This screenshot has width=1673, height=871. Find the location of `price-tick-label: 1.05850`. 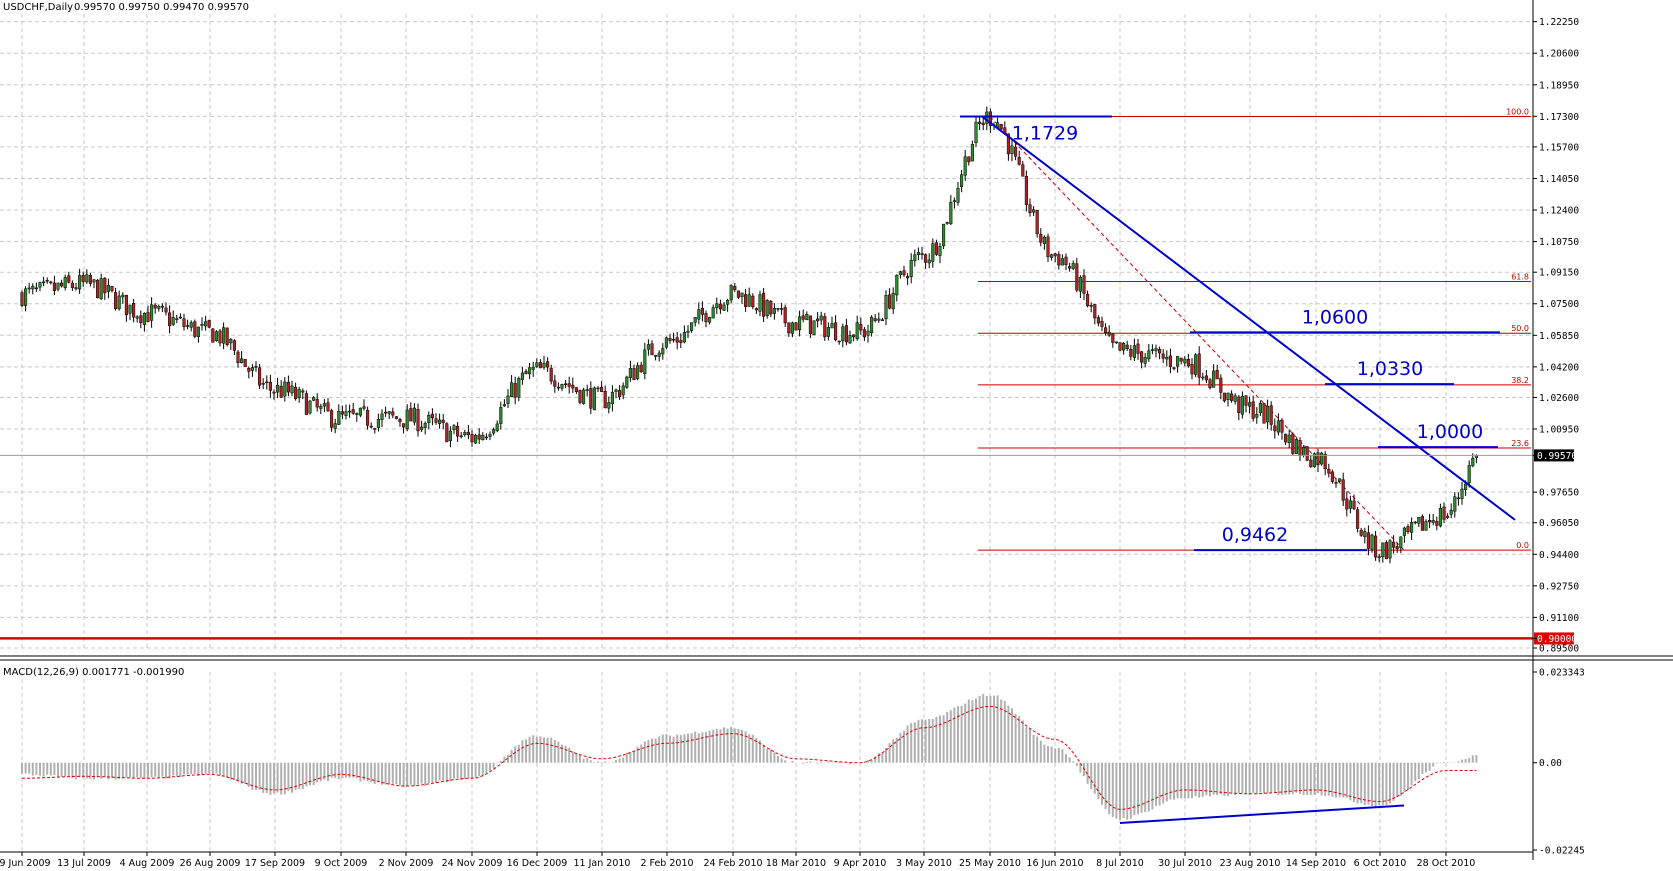

price-tick-label: 1.05850 is located at coordinates (1559, 336).